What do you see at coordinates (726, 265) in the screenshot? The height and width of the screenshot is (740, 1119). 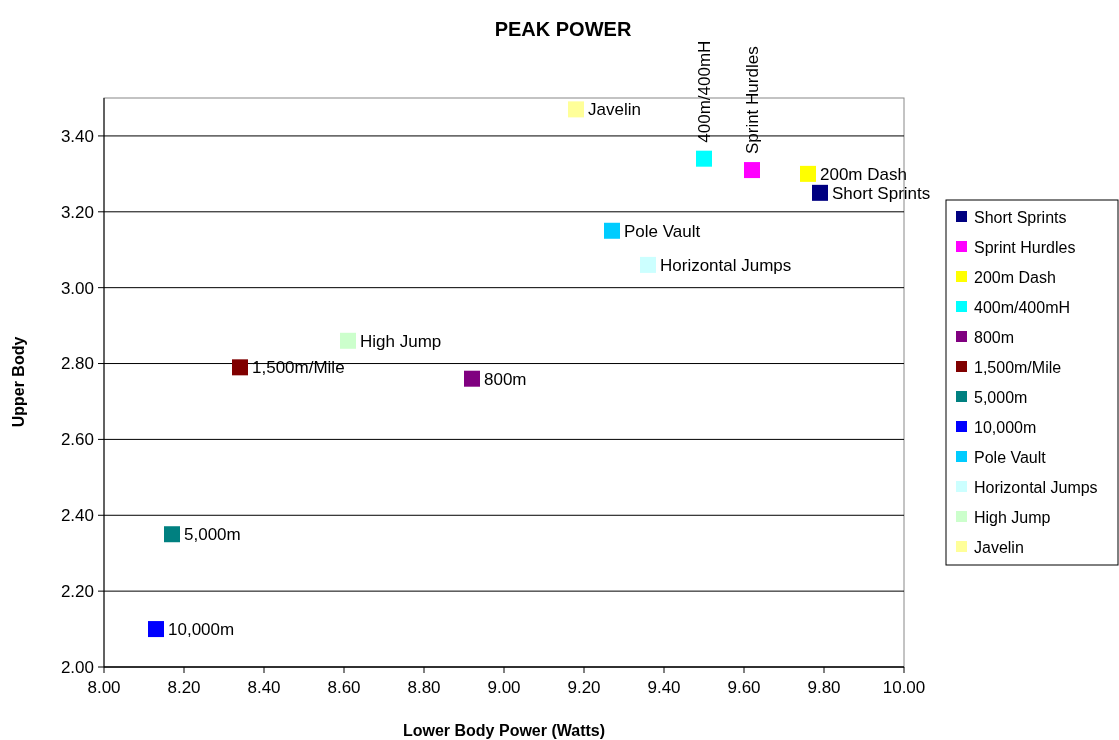 I see `text: Horizontal Jumps` at bounding box center [726, 265].